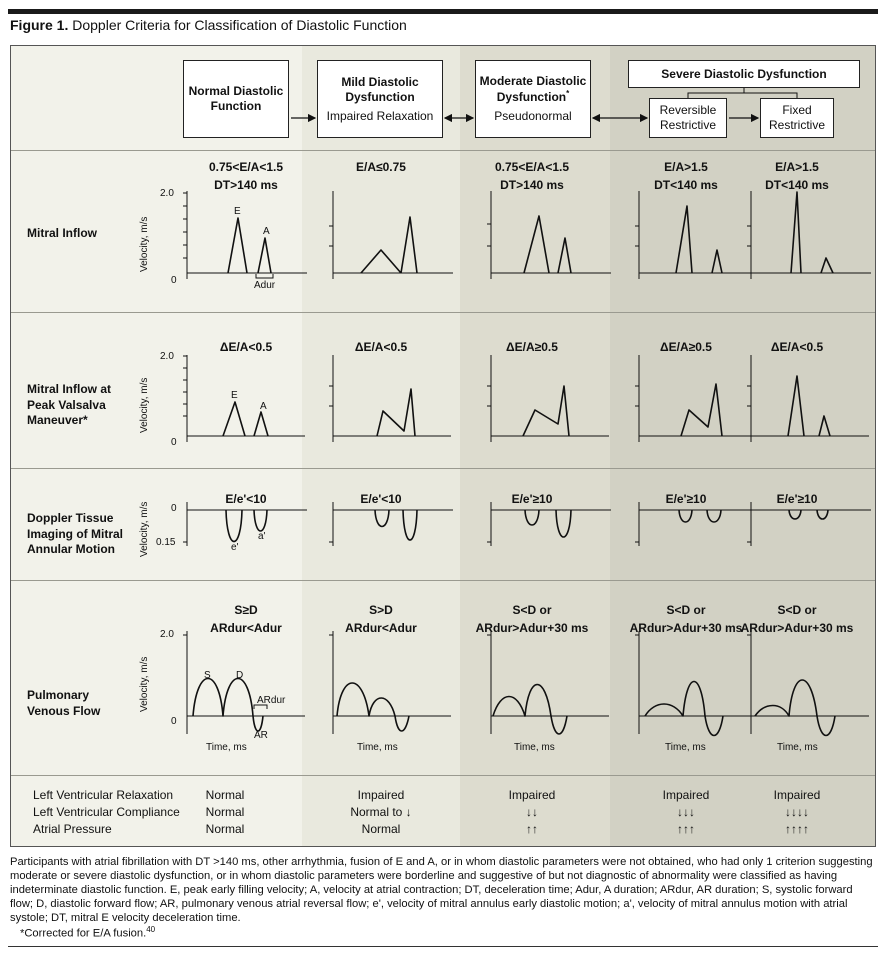 This screenshot has width=886, height=953. What do you see at coordinates (72, 829) in the screenshot?
I see `atrial-pressure-label: Atrial Pressure` at bounding box center [72, 829].